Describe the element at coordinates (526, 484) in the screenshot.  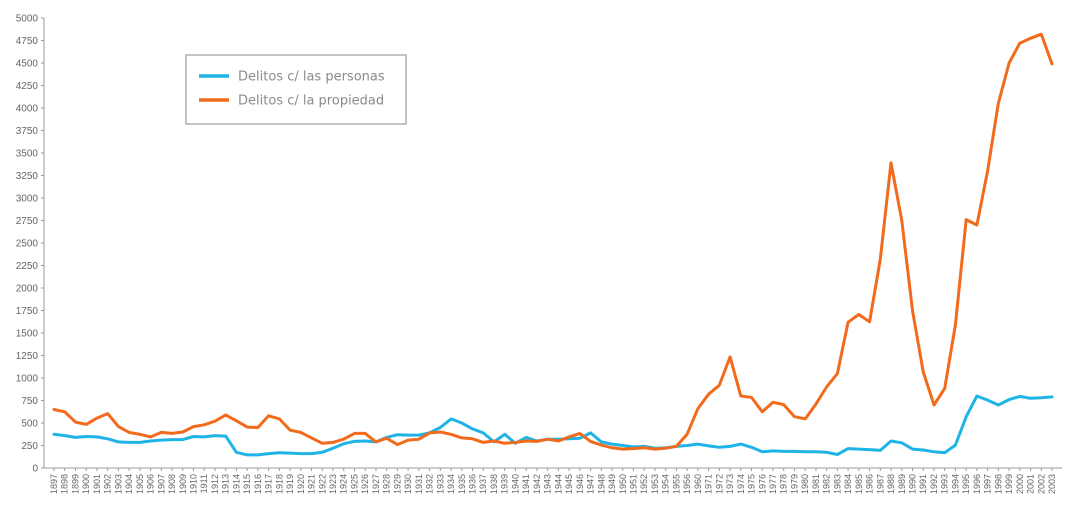
I see `x-tick-label: 1941` at that location.